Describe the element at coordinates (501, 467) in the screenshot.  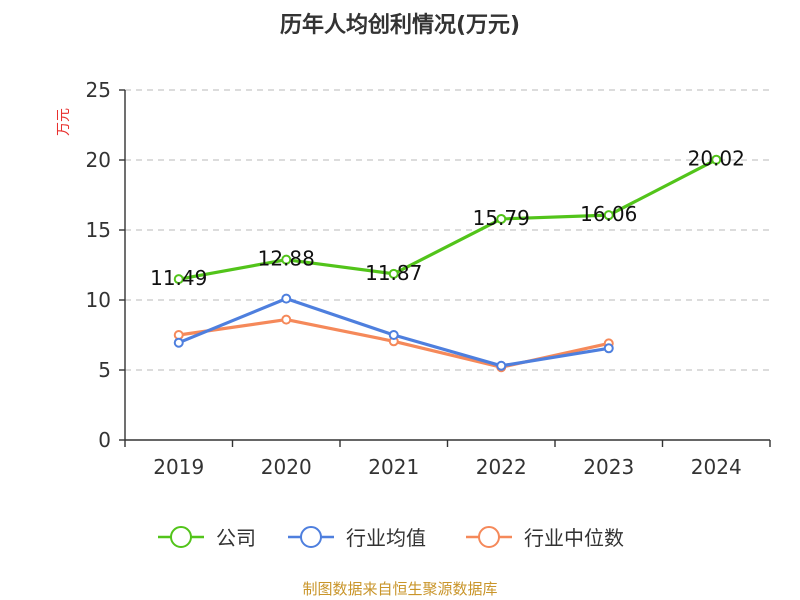
I see `x-tick-label: 2022` at that location.